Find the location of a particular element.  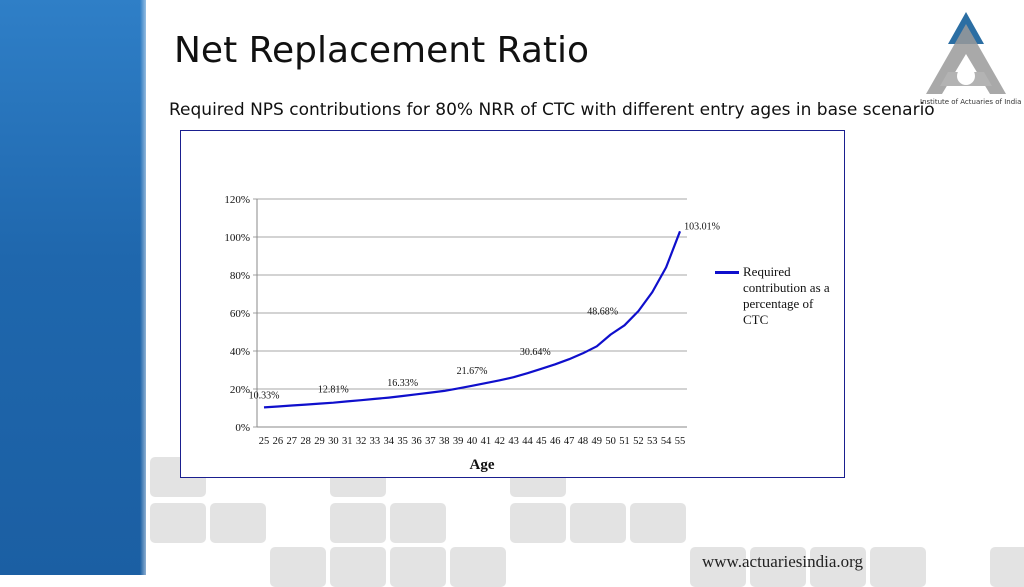

series-line is located at coordinates (472, 319).